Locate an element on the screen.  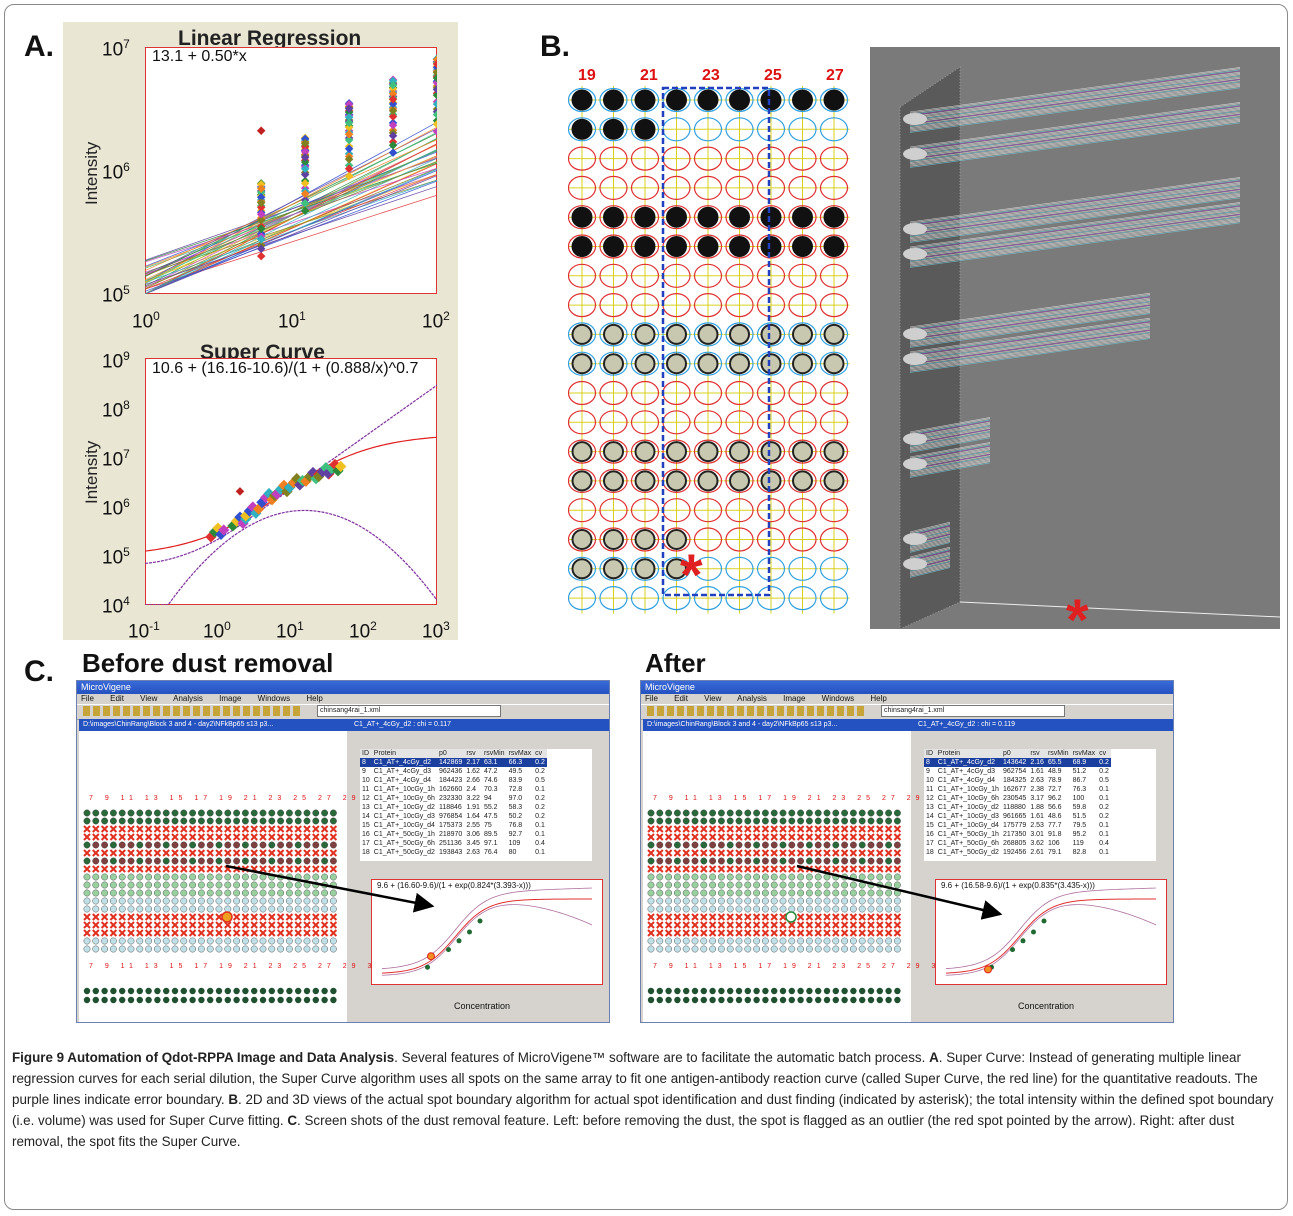
table-cell: 0.1 is located at coordinates (540, 834).